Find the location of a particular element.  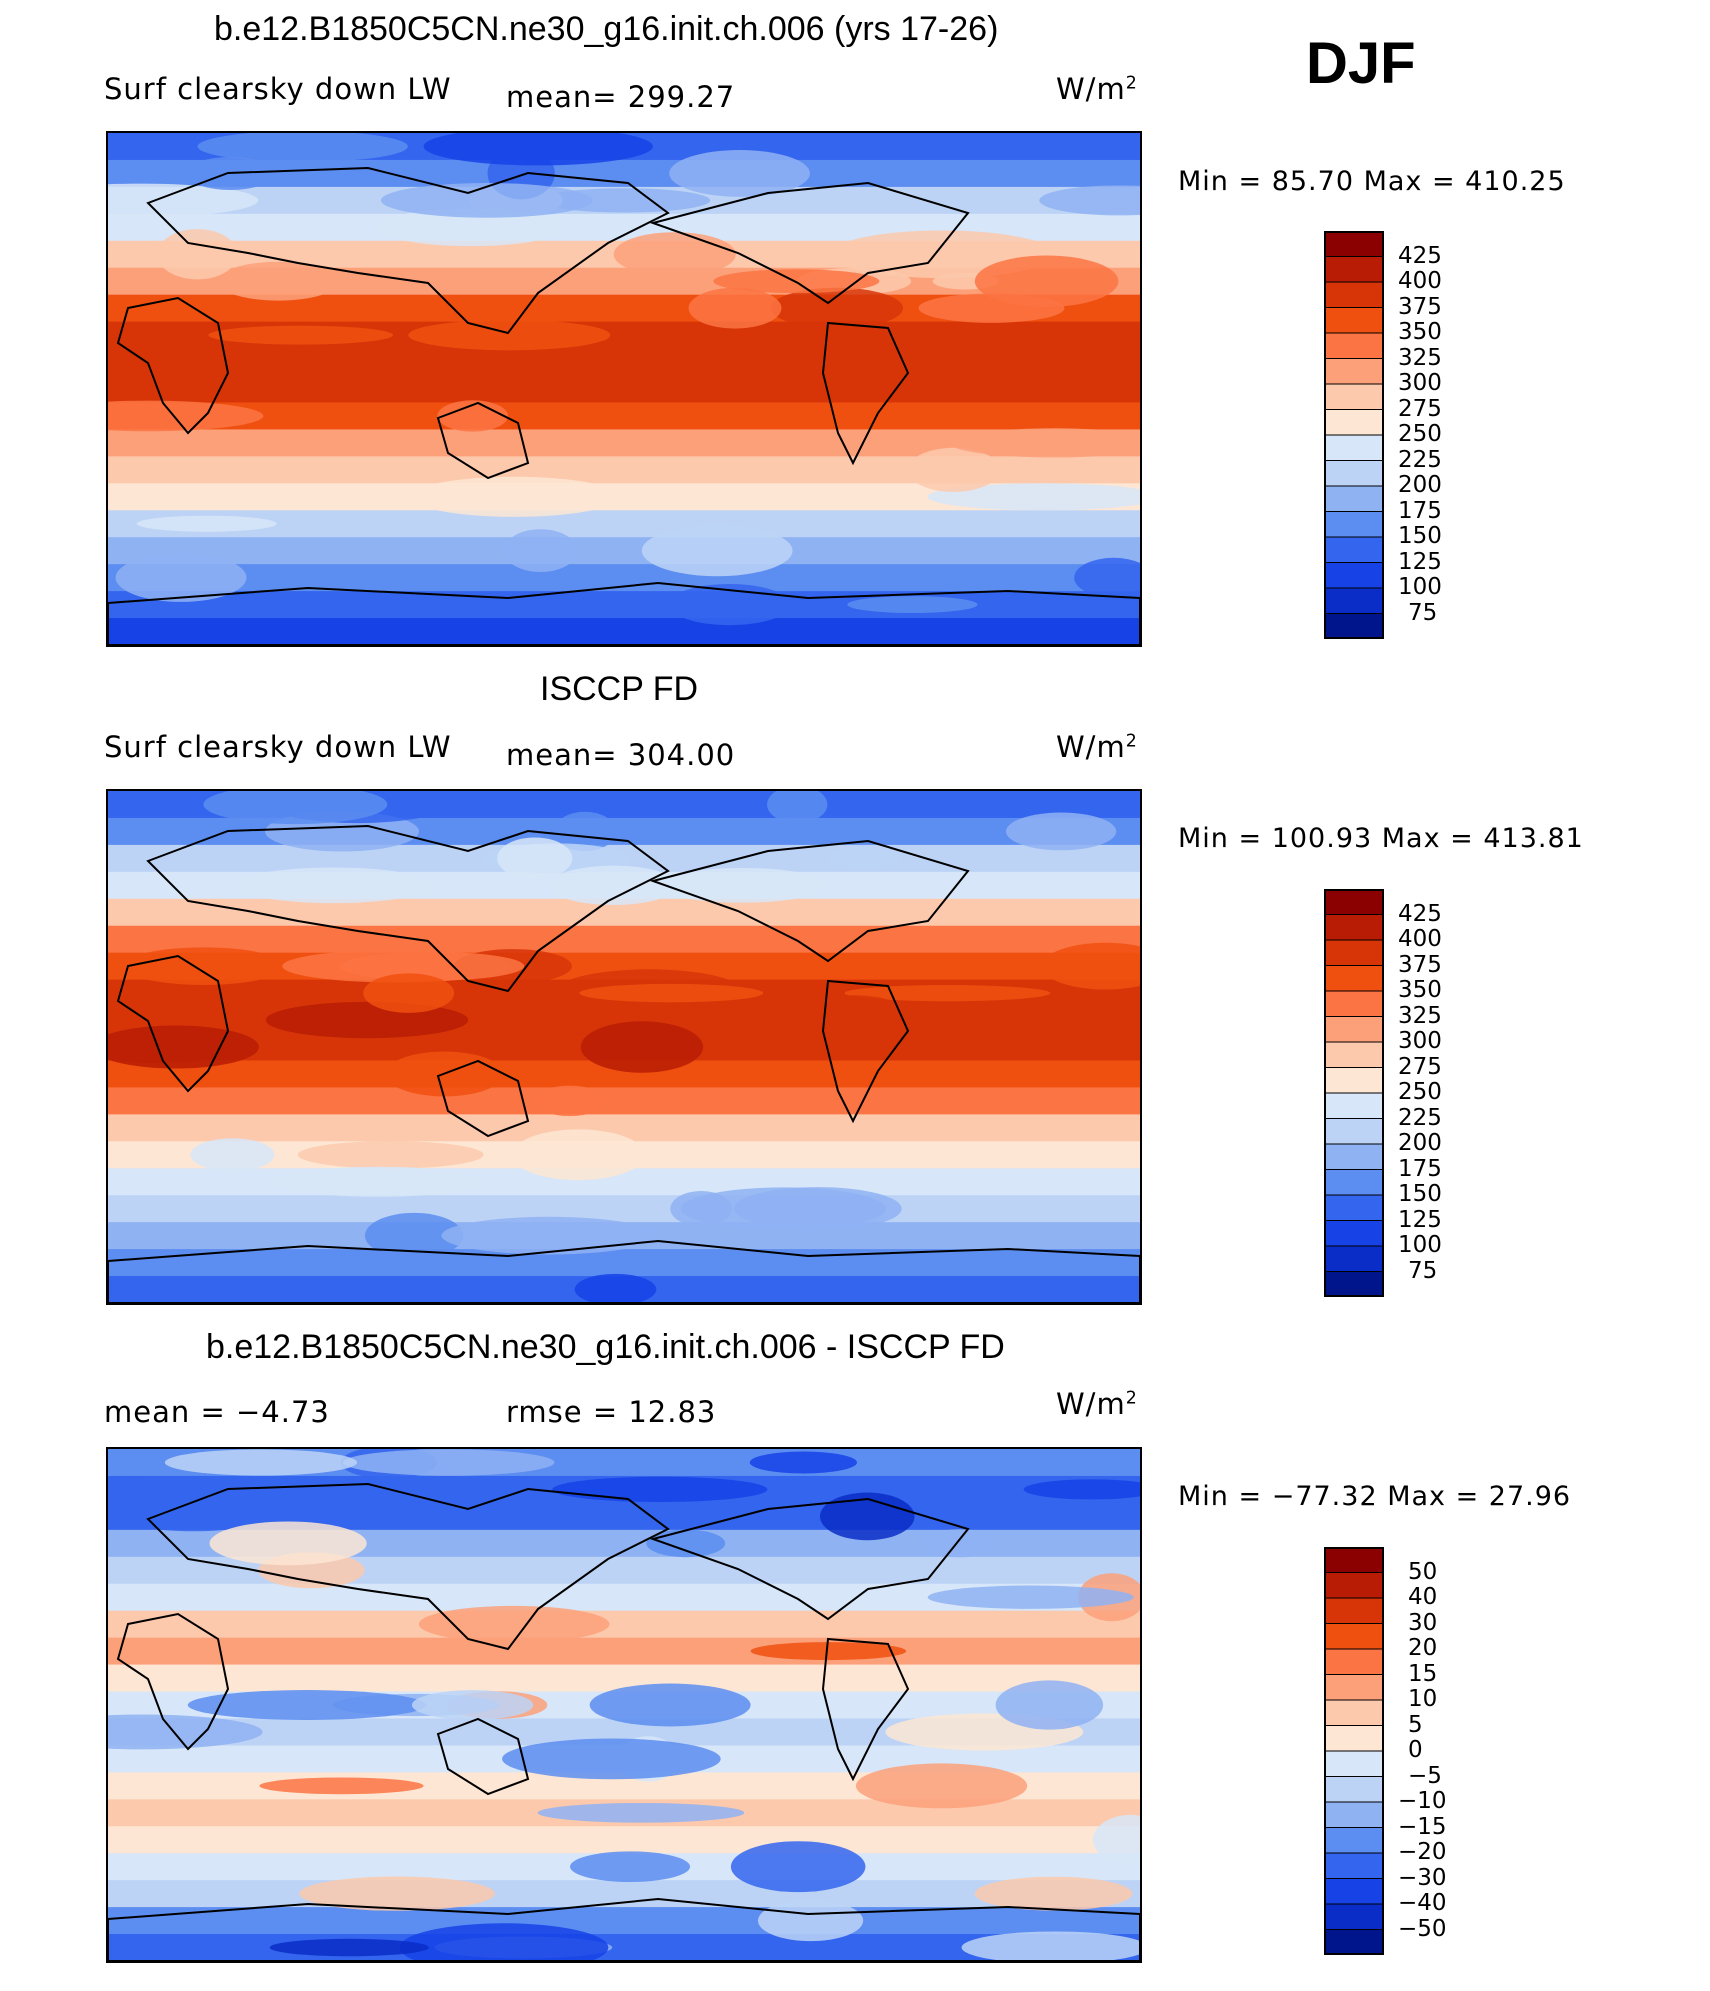

colorbar-frame is located at coordinates (1354, 435).